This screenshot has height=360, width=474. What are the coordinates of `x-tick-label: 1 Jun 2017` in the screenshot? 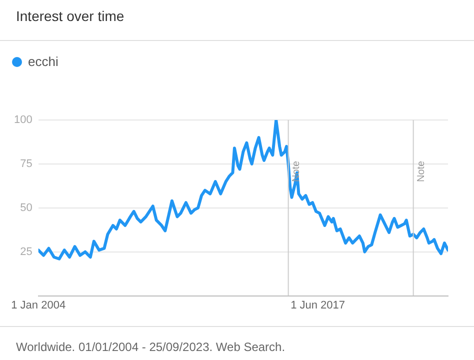 It's located at (318, 305).